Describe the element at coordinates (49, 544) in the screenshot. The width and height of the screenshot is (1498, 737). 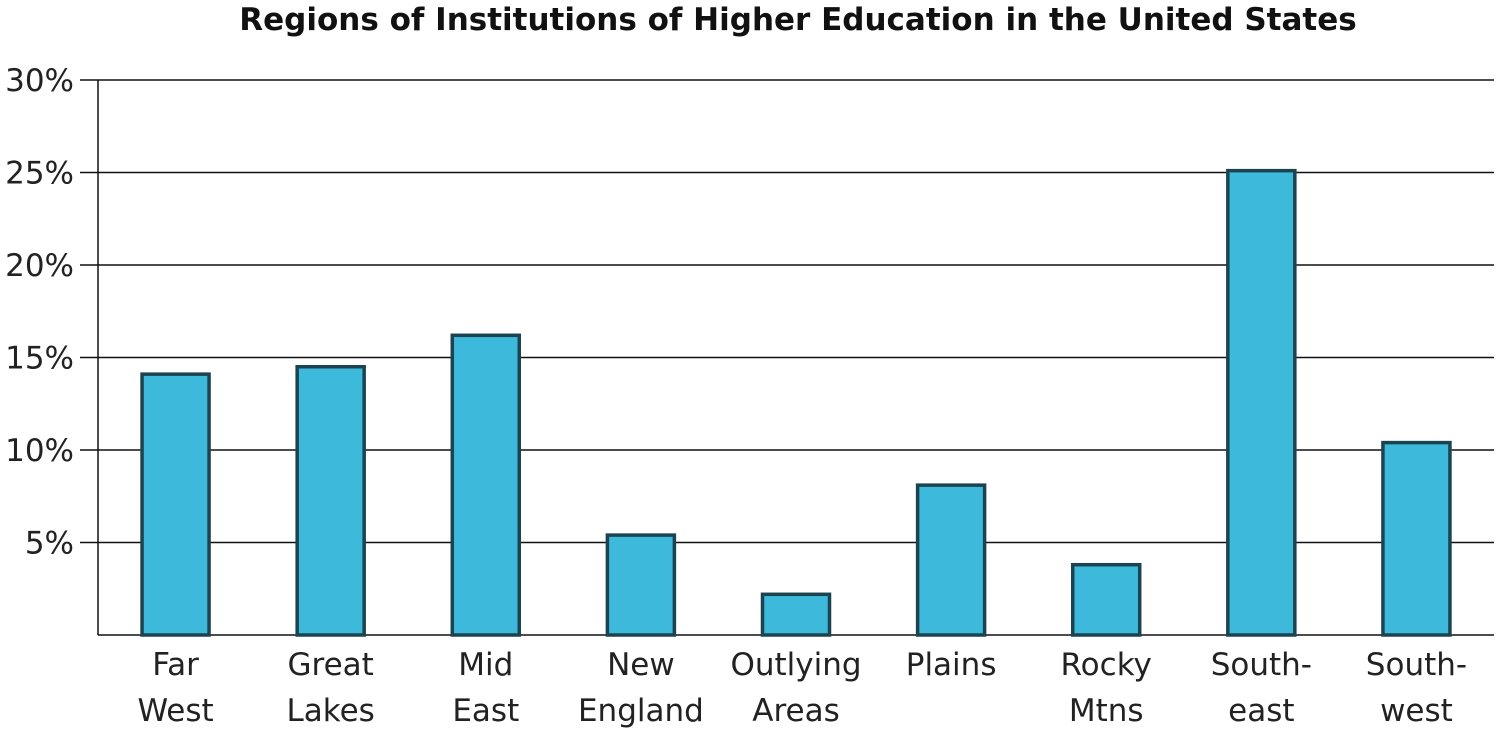
I see `y-tick-label: 5%` at that location.